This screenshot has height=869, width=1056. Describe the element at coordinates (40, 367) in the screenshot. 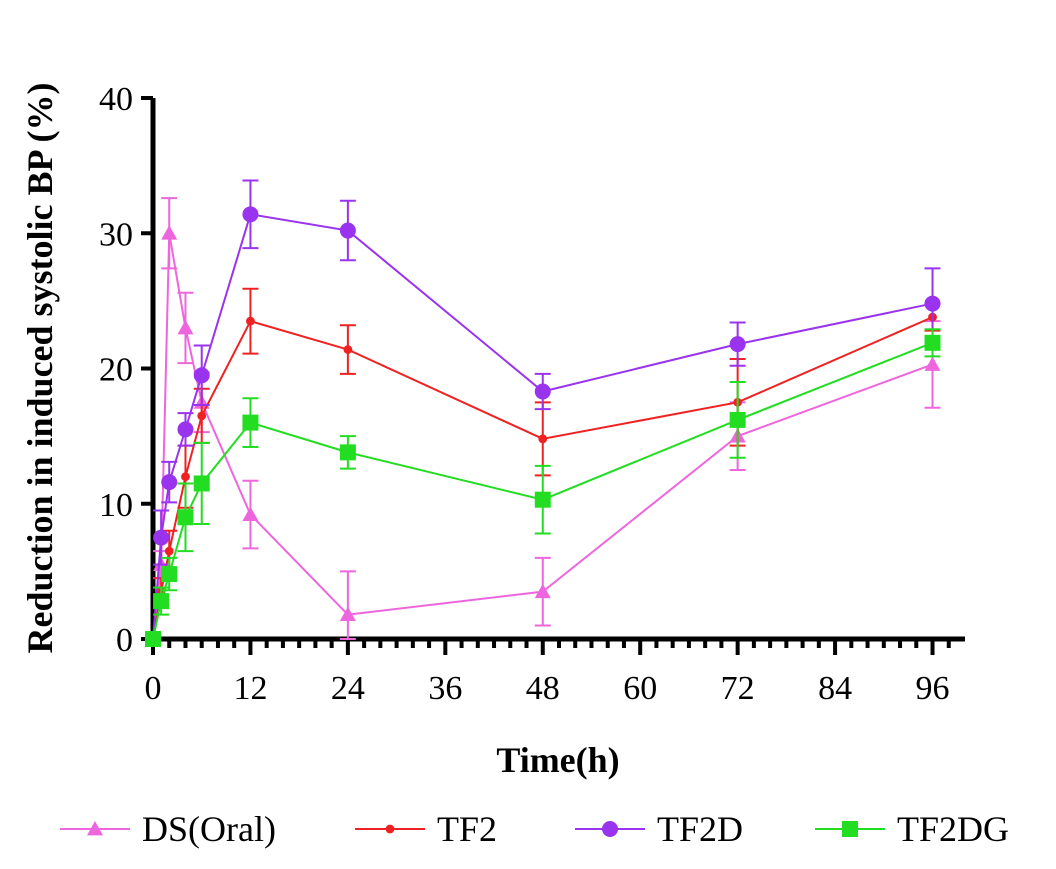

I see `y-axis-title: Reduction in induced systolic BP (%)` at that location.